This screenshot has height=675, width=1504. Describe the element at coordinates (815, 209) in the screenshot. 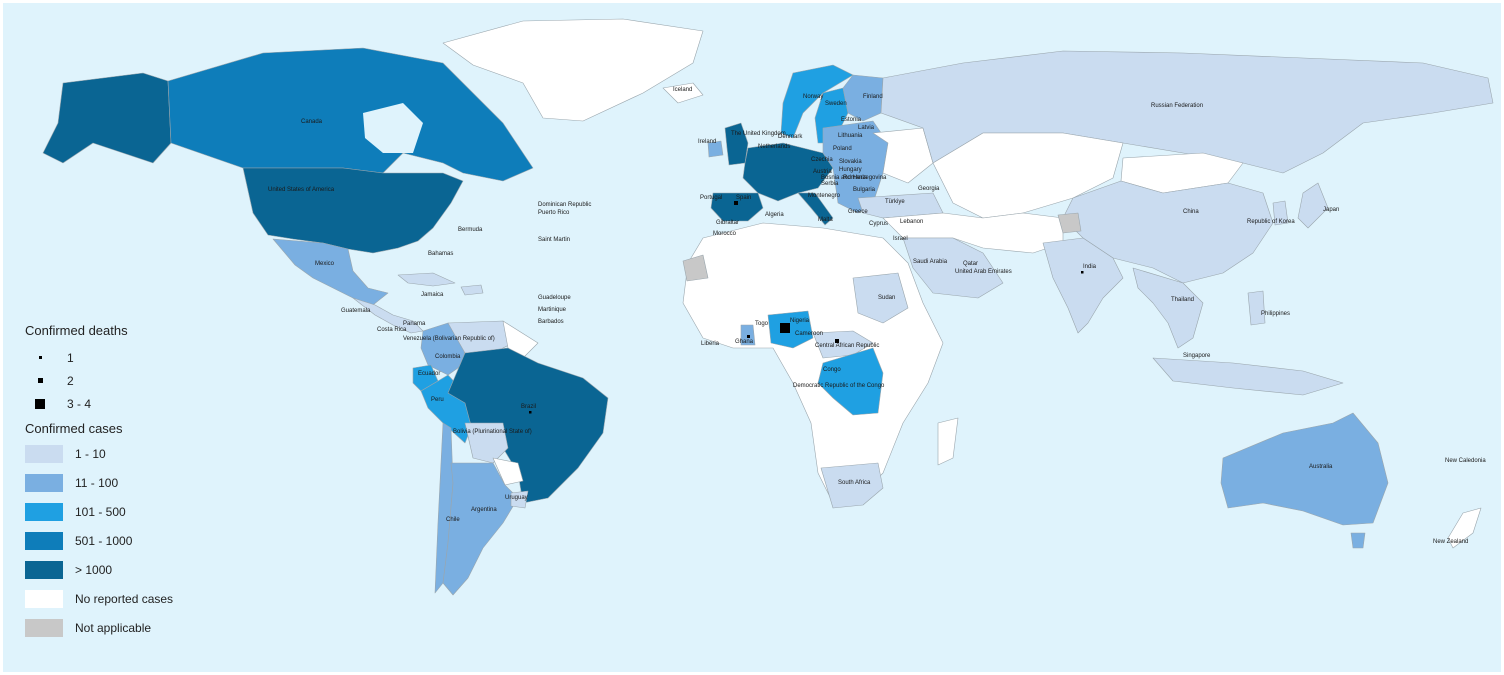

I see `italy` at that location.